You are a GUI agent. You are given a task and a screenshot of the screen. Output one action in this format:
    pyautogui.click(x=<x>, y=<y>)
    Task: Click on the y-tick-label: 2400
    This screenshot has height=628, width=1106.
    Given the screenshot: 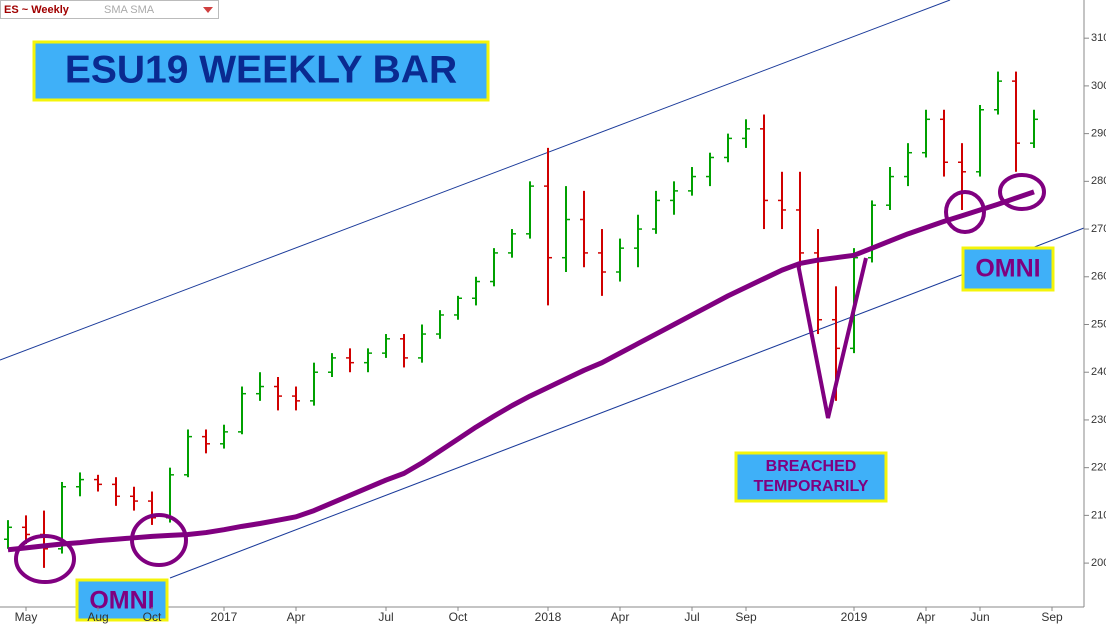 What is the action you would take?
    pyautogui.click(x=1098, y=372)
    